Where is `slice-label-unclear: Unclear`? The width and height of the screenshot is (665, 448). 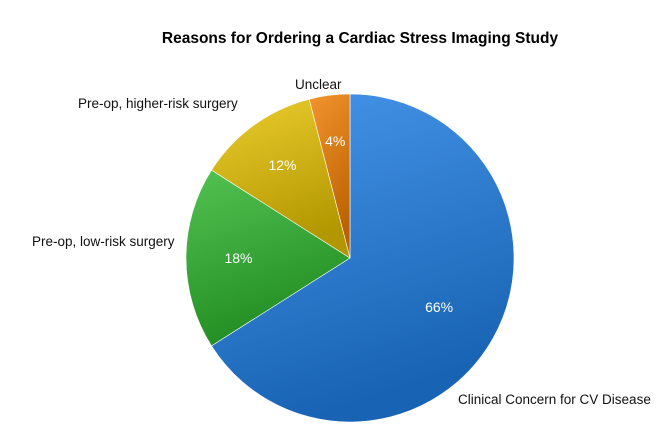
slice-label-unclear: Unclear is located at coordinates (318, 84).